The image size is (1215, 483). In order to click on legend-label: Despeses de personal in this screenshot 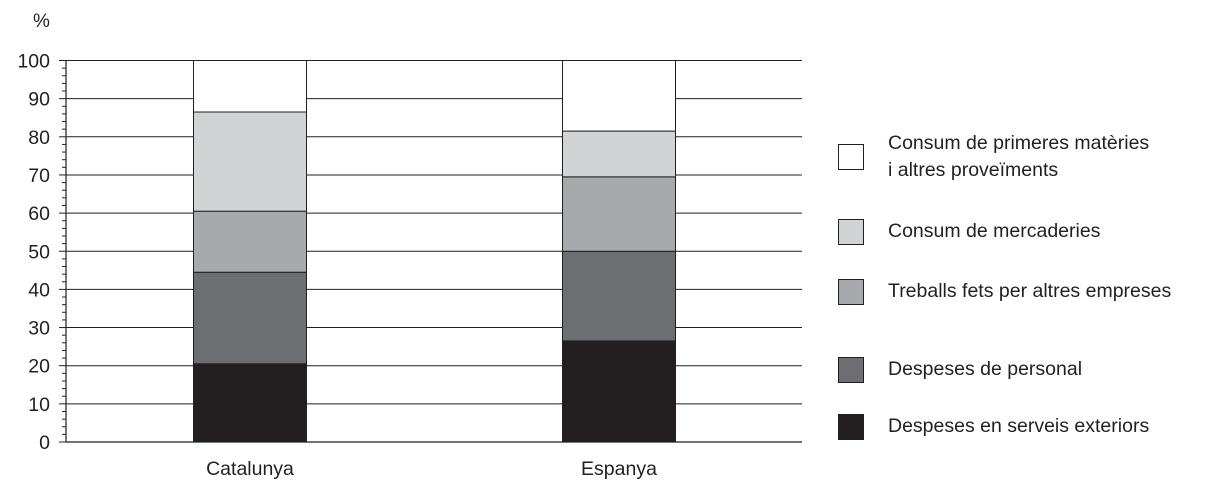, I will do `click(985, 369)`.